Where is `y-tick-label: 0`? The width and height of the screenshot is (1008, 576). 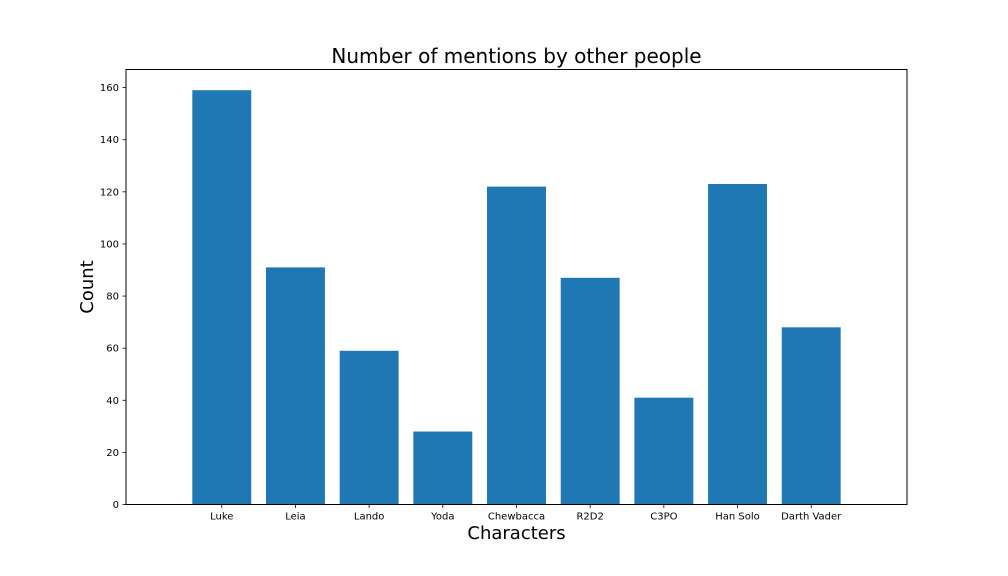
y-tick-label: 0 is located at coordinates (116, 505).